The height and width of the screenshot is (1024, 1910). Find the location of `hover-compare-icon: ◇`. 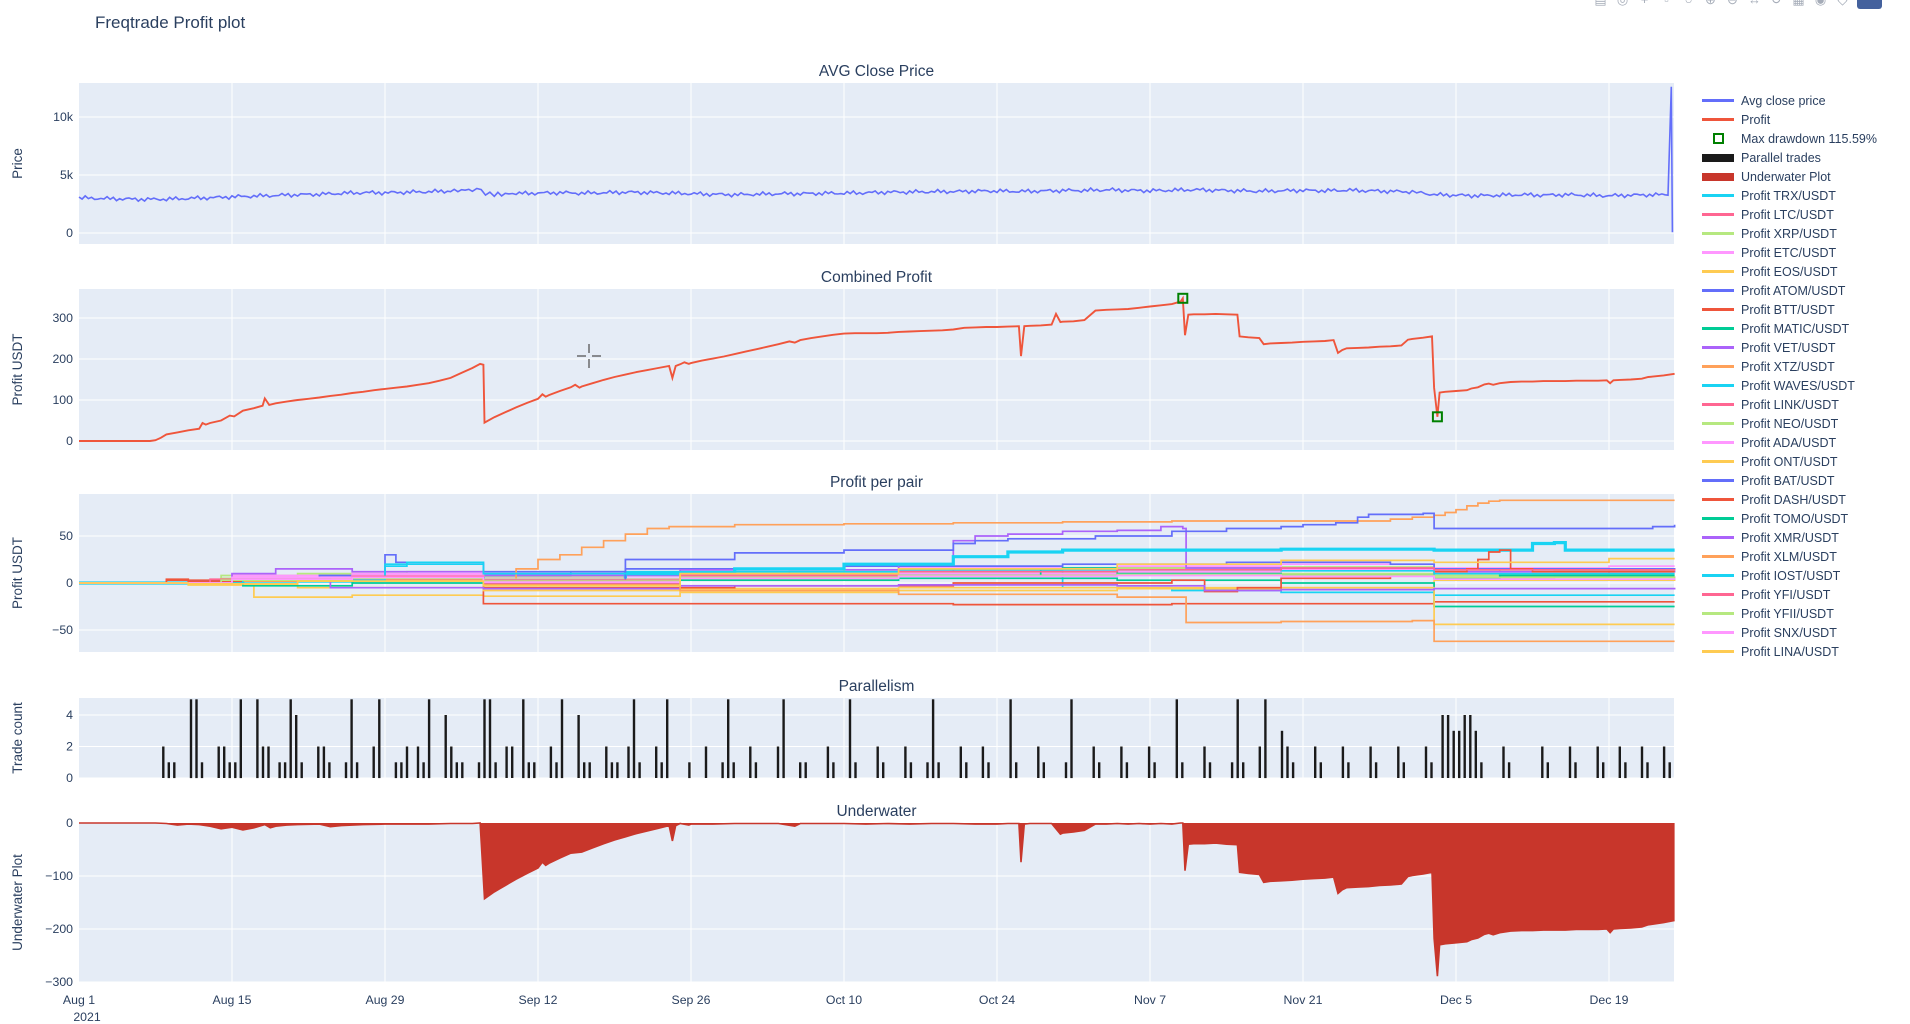

hover-compare-icon: ◇ is located at coordinates (1842, 4).